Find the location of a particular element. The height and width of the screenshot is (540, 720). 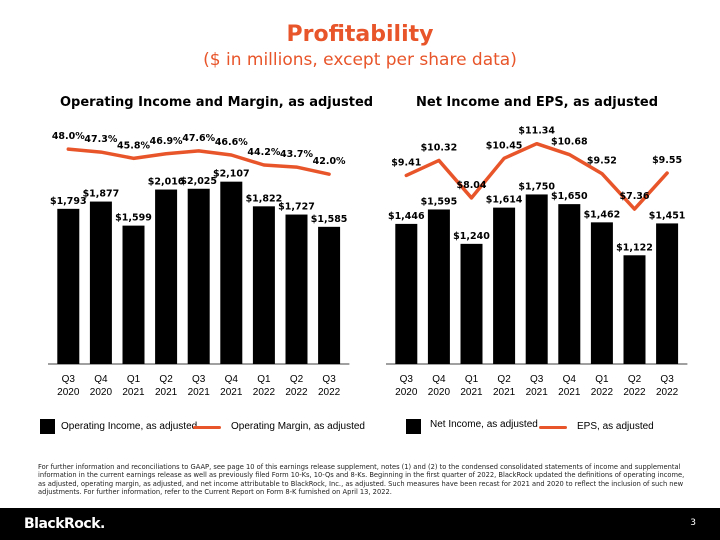

chart-title-net-income: Net Income and EPS, as adjusted is located at coordinates (537, 102).